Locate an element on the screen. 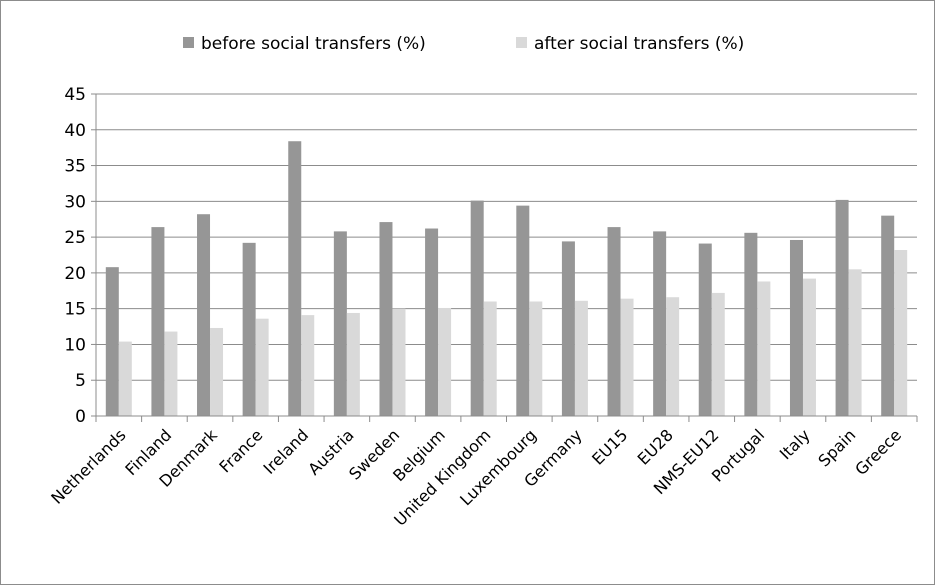 The height and width of the screenshot is (585, 935). y-tick-label: 25 is located at coordinates (75, 238).